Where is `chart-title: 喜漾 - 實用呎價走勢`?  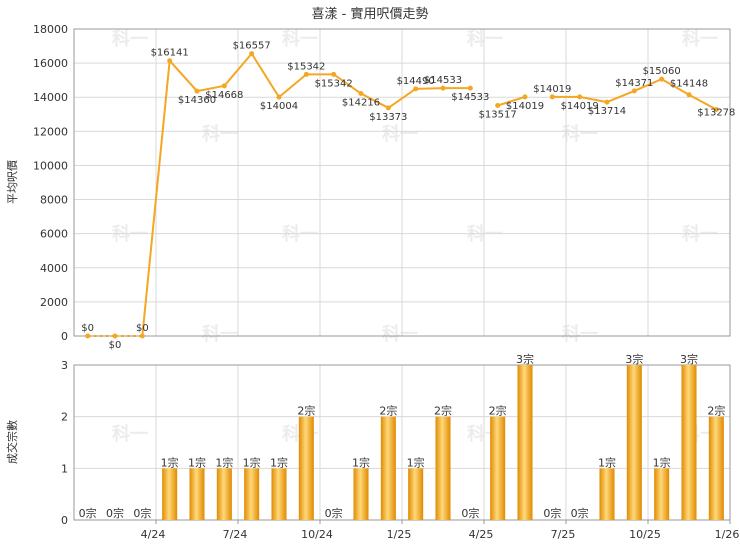 chart-title: 喜漾 - 實用呎價走勢 is located at coordinates (370, 14).